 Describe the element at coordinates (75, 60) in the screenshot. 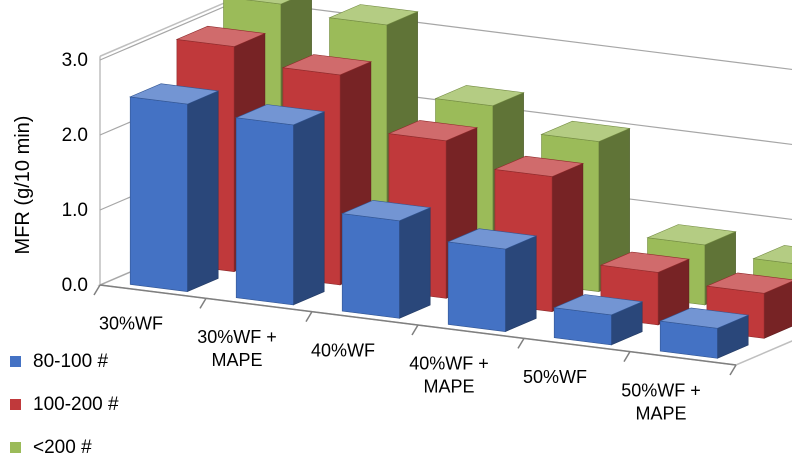

I see `y-tick-label: 3.0` at that location.